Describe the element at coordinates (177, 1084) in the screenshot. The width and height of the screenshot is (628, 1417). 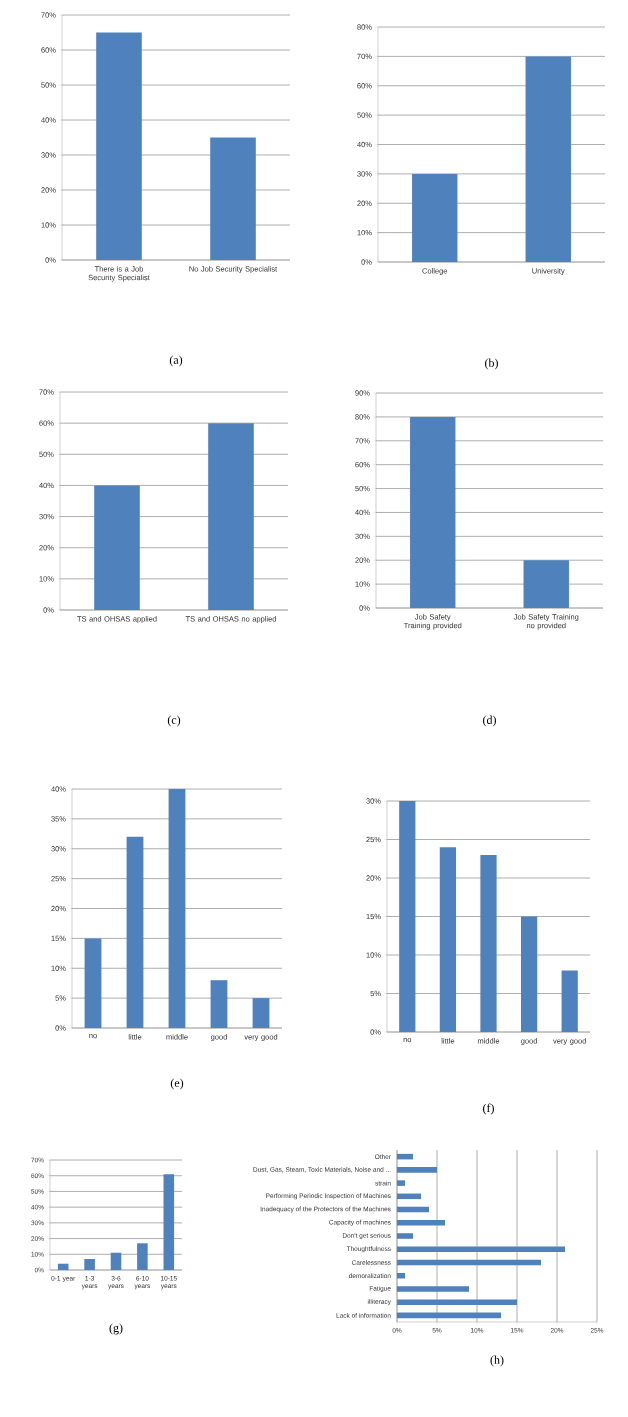
I see `text: (e)` at that location.